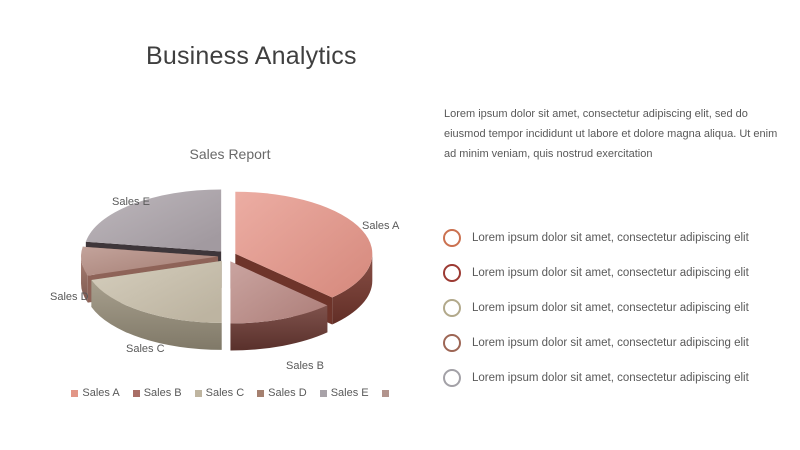 Image resolution: width=800 pixels, height=450 pixels. I want to click on chart-legend: Sales A Sales B Sales C Sales D Sales E, so click(230, 393).